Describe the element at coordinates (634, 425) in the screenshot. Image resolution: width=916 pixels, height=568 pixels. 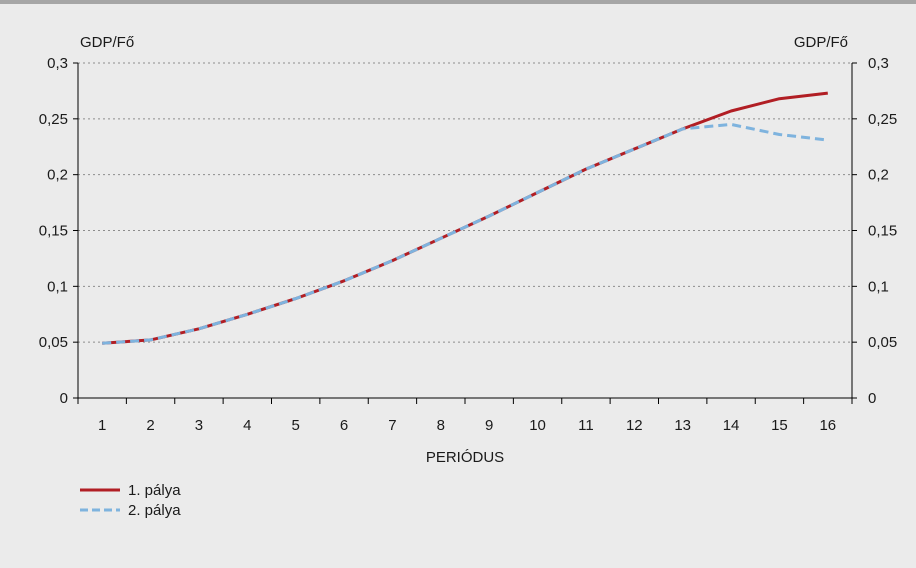
I see `x-tick-label: 12` at that location.